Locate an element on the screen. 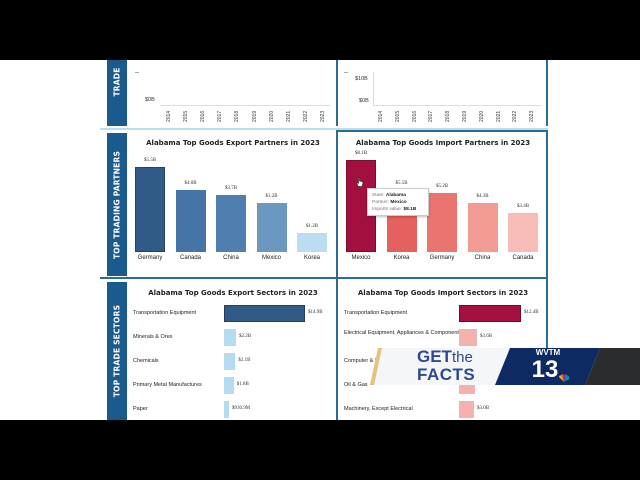  row-label-trade: TRADE is located at coordinates (117, 82).